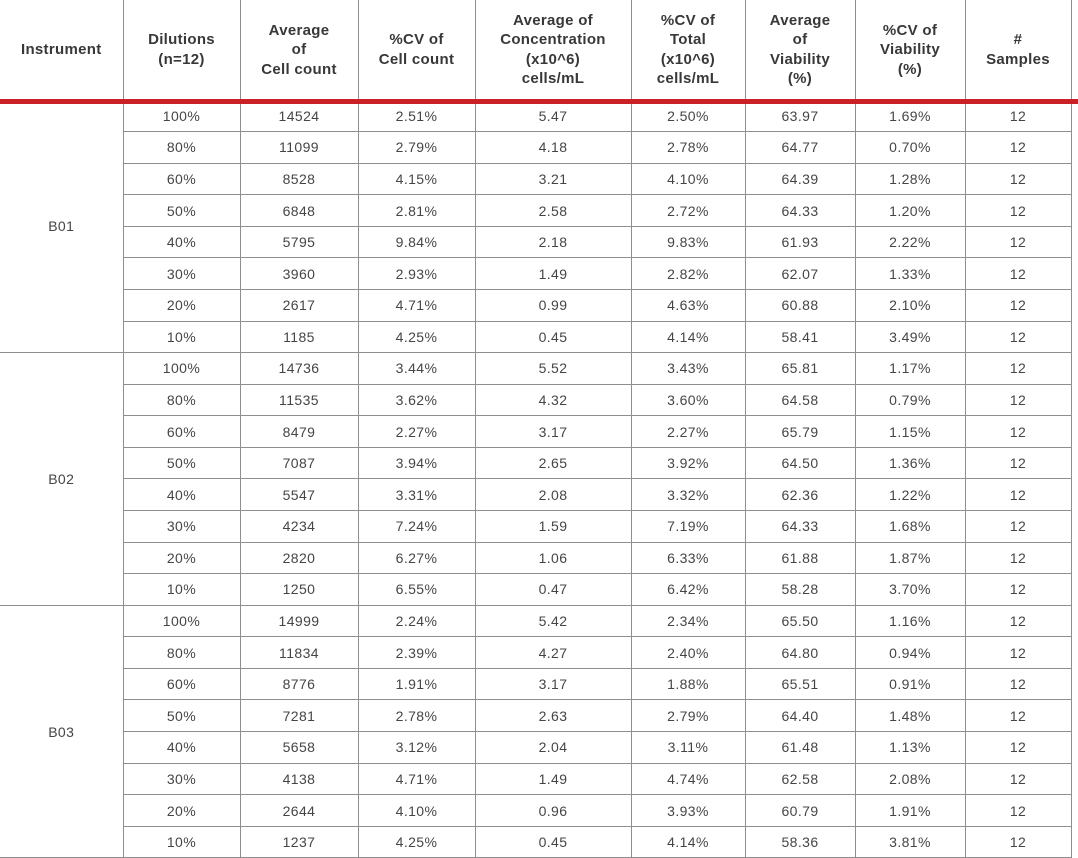  I want to click on table-row: 50% 7087 3.94% 2.65 3.92% 64.50 1.36% 12, so click(536, 463).